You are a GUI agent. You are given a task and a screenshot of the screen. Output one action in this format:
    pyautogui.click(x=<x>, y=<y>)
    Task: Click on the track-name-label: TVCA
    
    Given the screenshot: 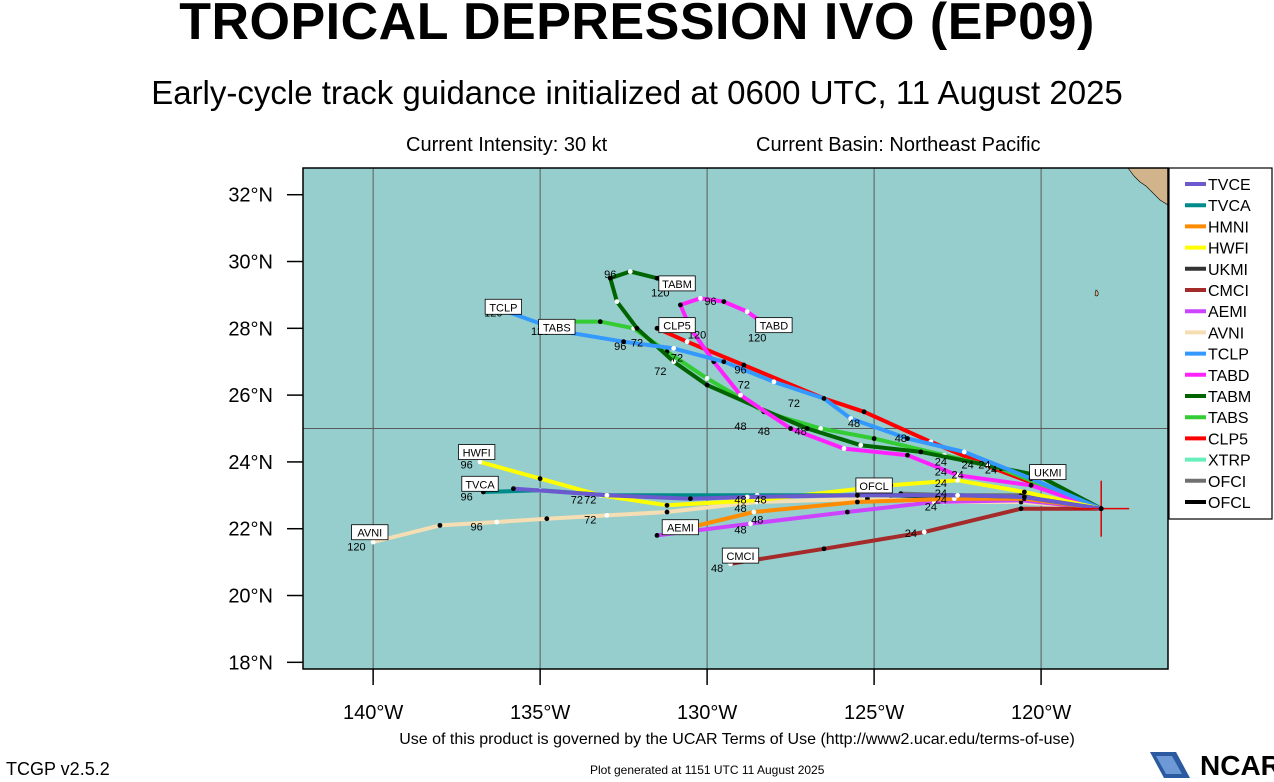 What is the action you would take?
    pyautogui.click(x=480, y=483)
    